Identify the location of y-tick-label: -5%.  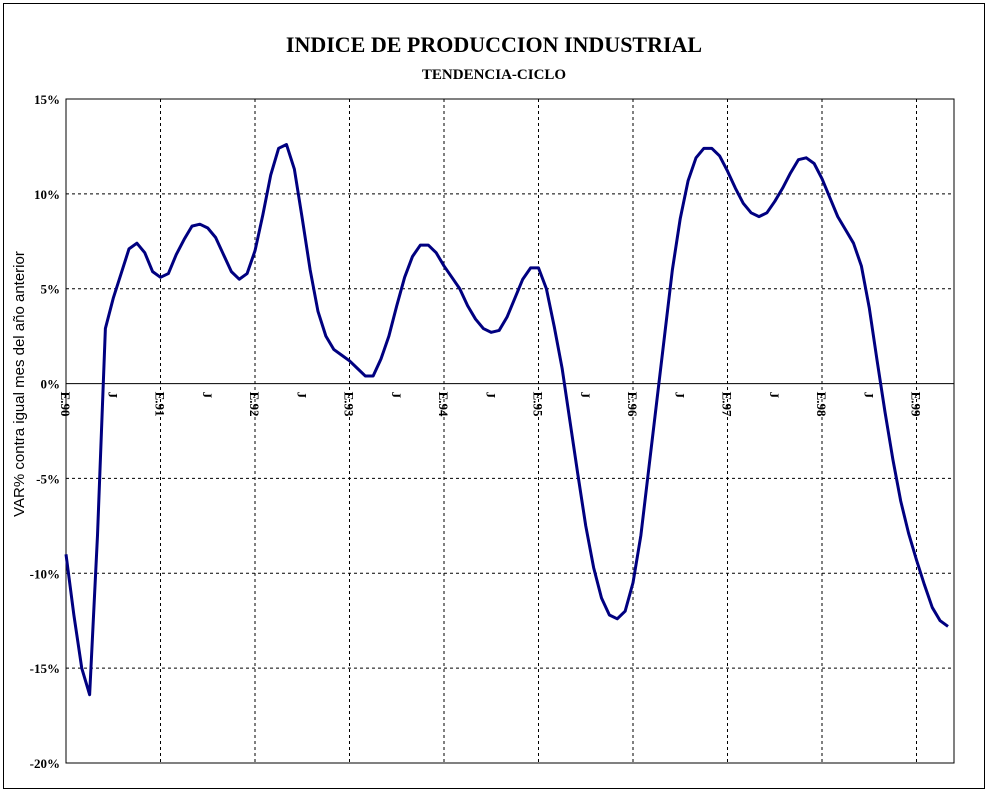
(48, 478).